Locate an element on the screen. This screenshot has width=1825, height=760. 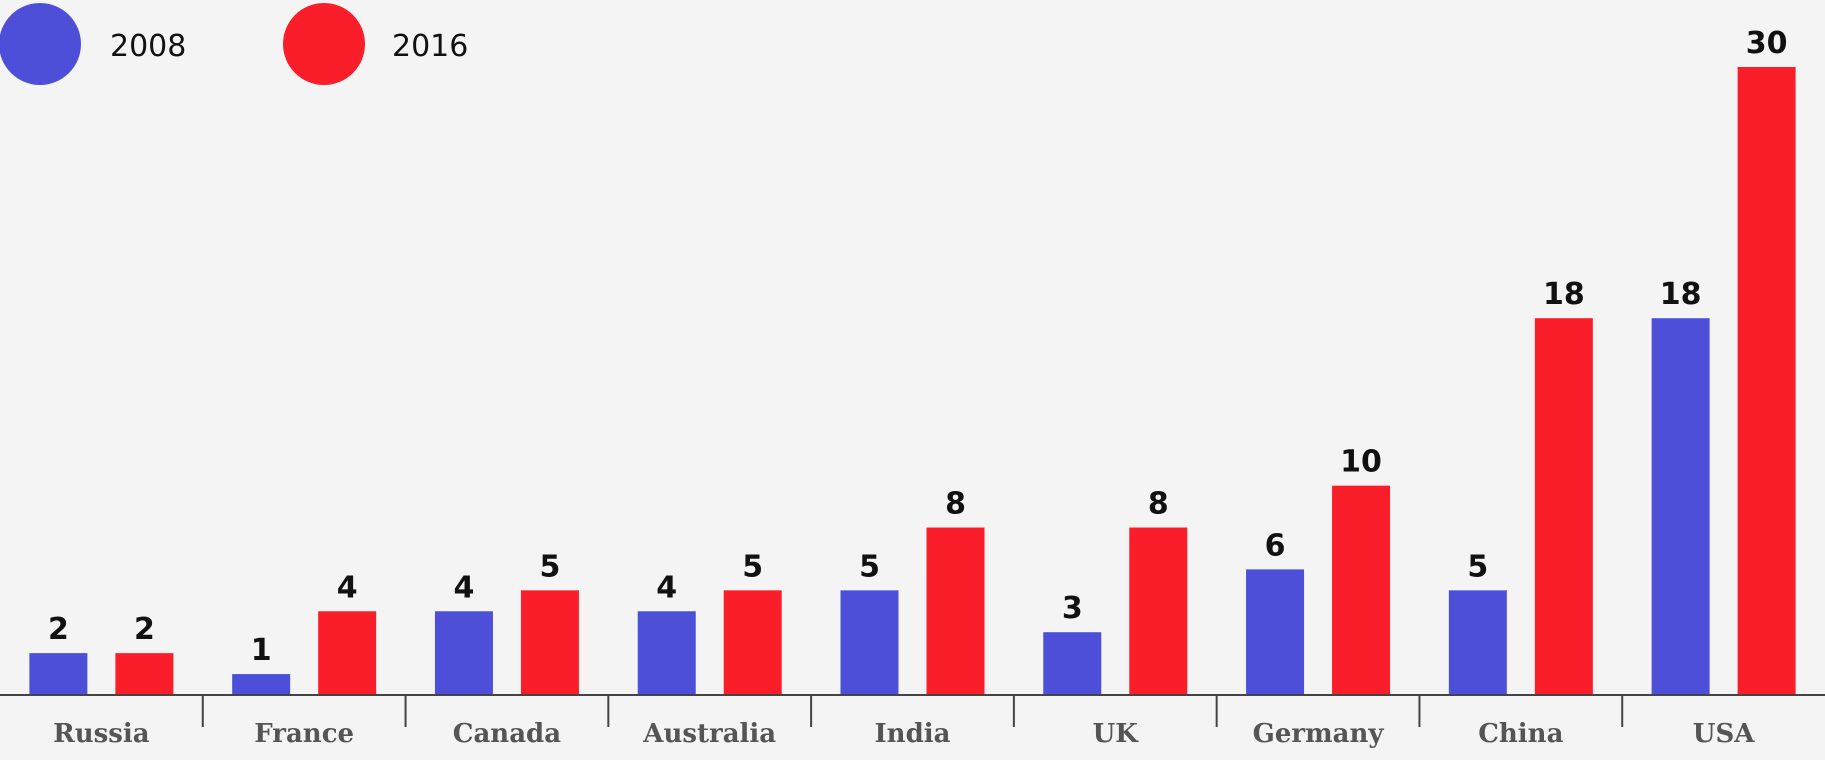
data-label-australia-2008: 4 is located at coordinates (666, 587).